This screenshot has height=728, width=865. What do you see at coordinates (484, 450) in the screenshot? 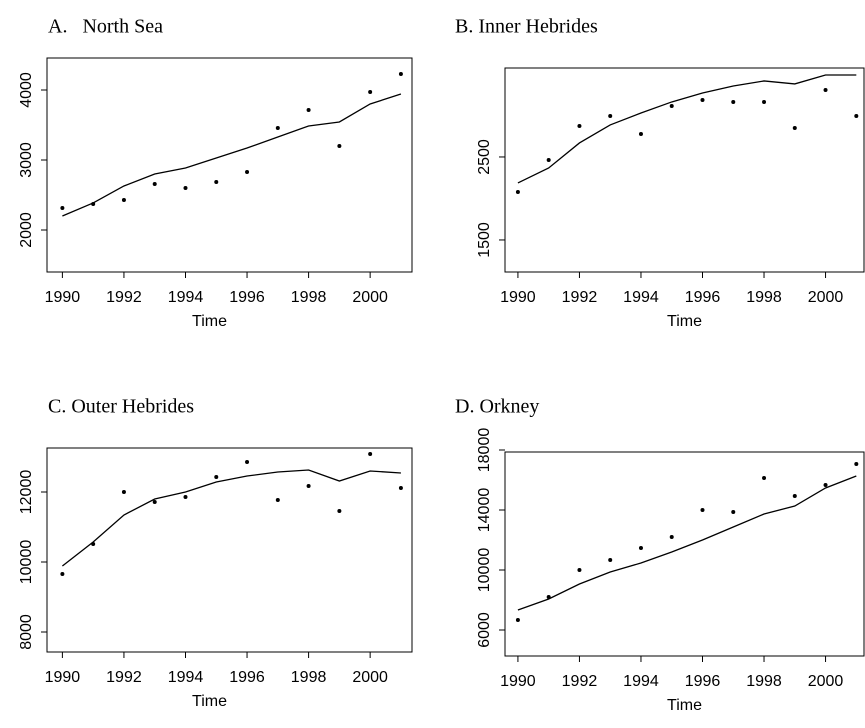
I see `y-tick-label: 18000` at bounding box center [484, 450].